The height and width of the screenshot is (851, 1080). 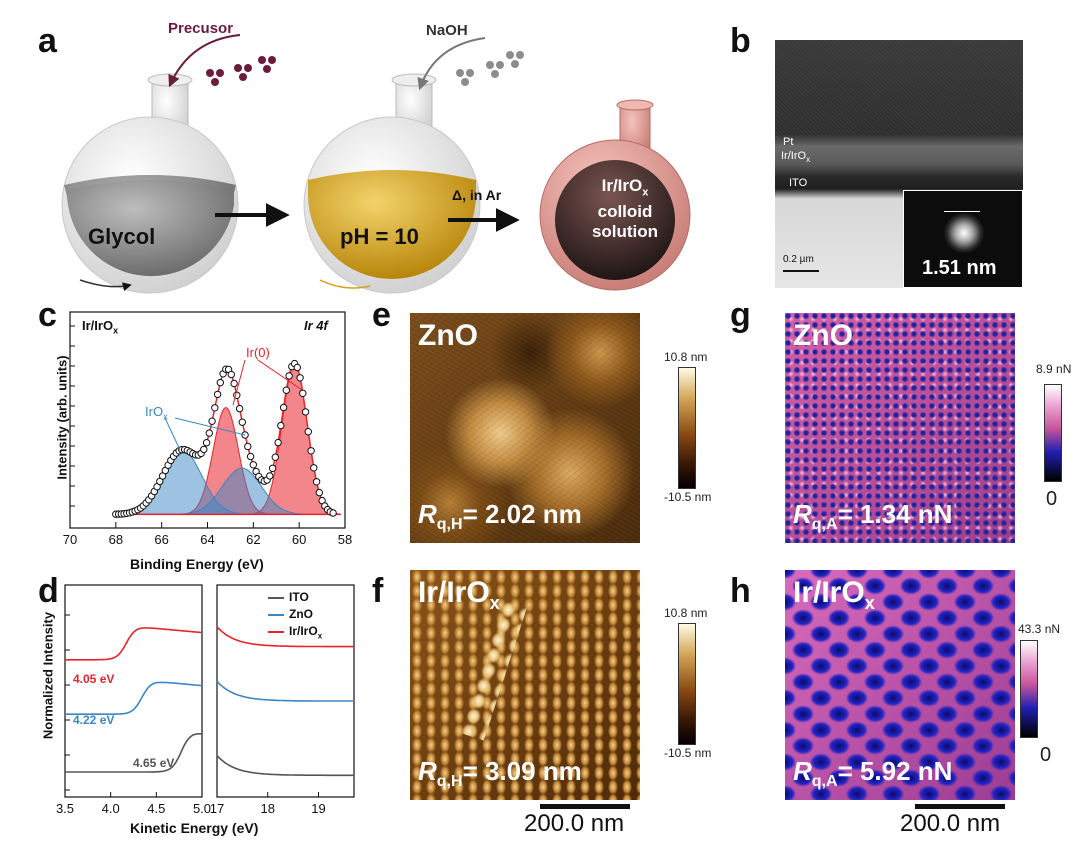 What do you see at coordinates (258, 352) in the screenshot?
I see `xps-peak-ir0: Ir(0)` at bounding box center [258, 352].